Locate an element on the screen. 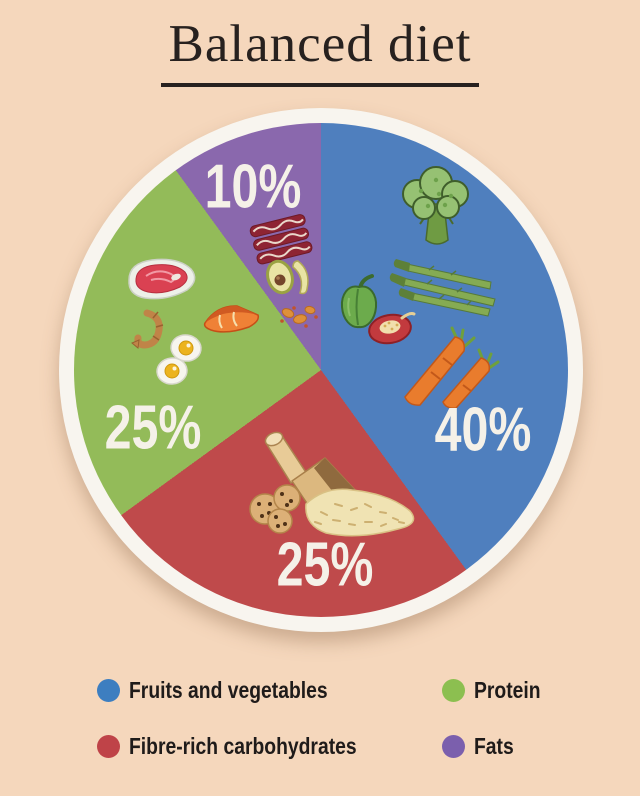 The height and width of the screenshot is (796, 640). avocado-icon is located at coordinates (287, 277).